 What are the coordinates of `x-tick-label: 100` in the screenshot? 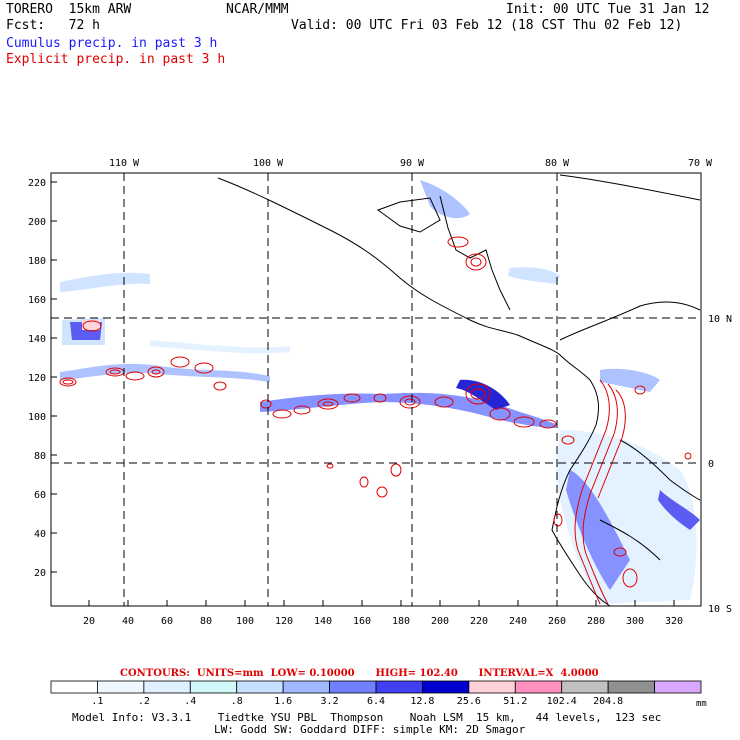 It's located at (245, 621).